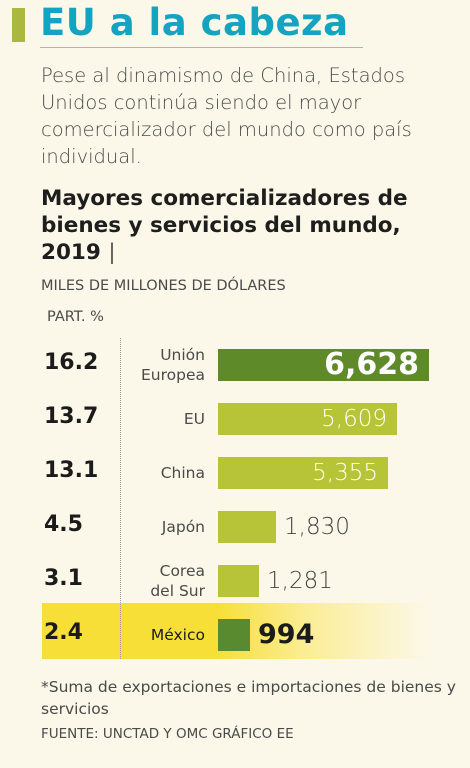 This screenshot has width=470, height=768. Describe the element at coordinates (345, 473) in the screenshot. I see `value-label-china: 5,355` at that location.